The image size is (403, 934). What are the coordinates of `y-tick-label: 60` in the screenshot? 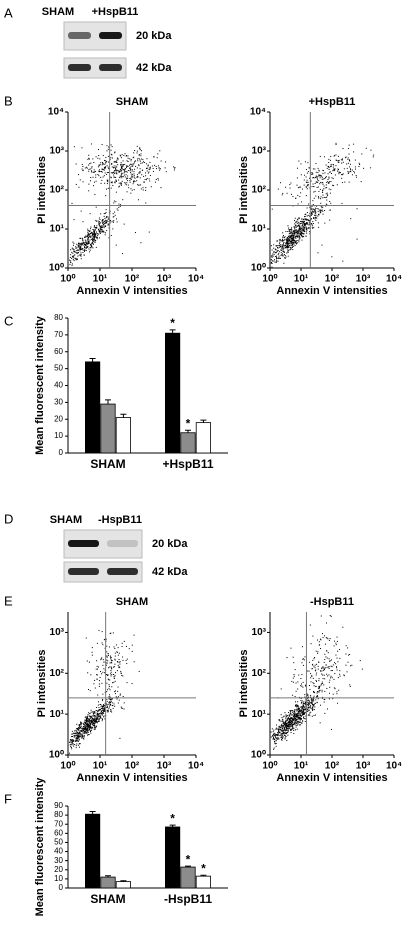 It's located at (58, 351).